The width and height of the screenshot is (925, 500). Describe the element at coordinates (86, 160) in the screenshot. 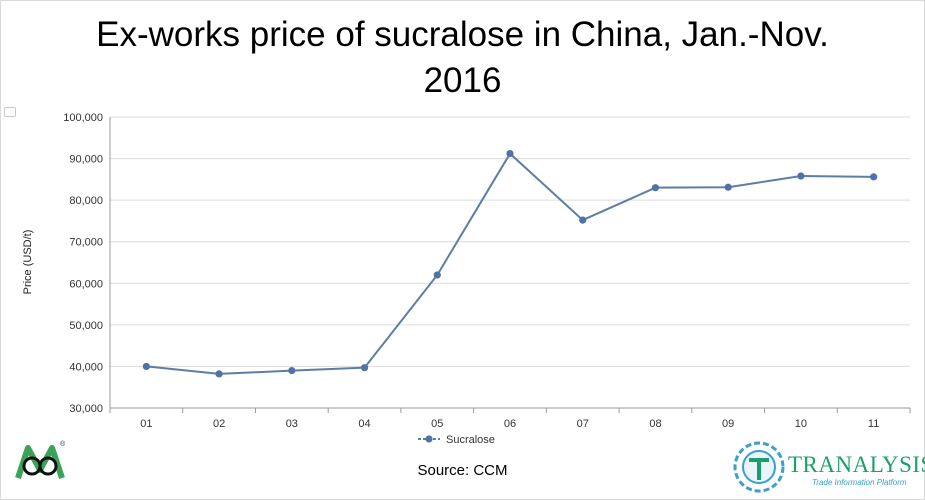

I see `y-tick-label: 90,000` at that location.